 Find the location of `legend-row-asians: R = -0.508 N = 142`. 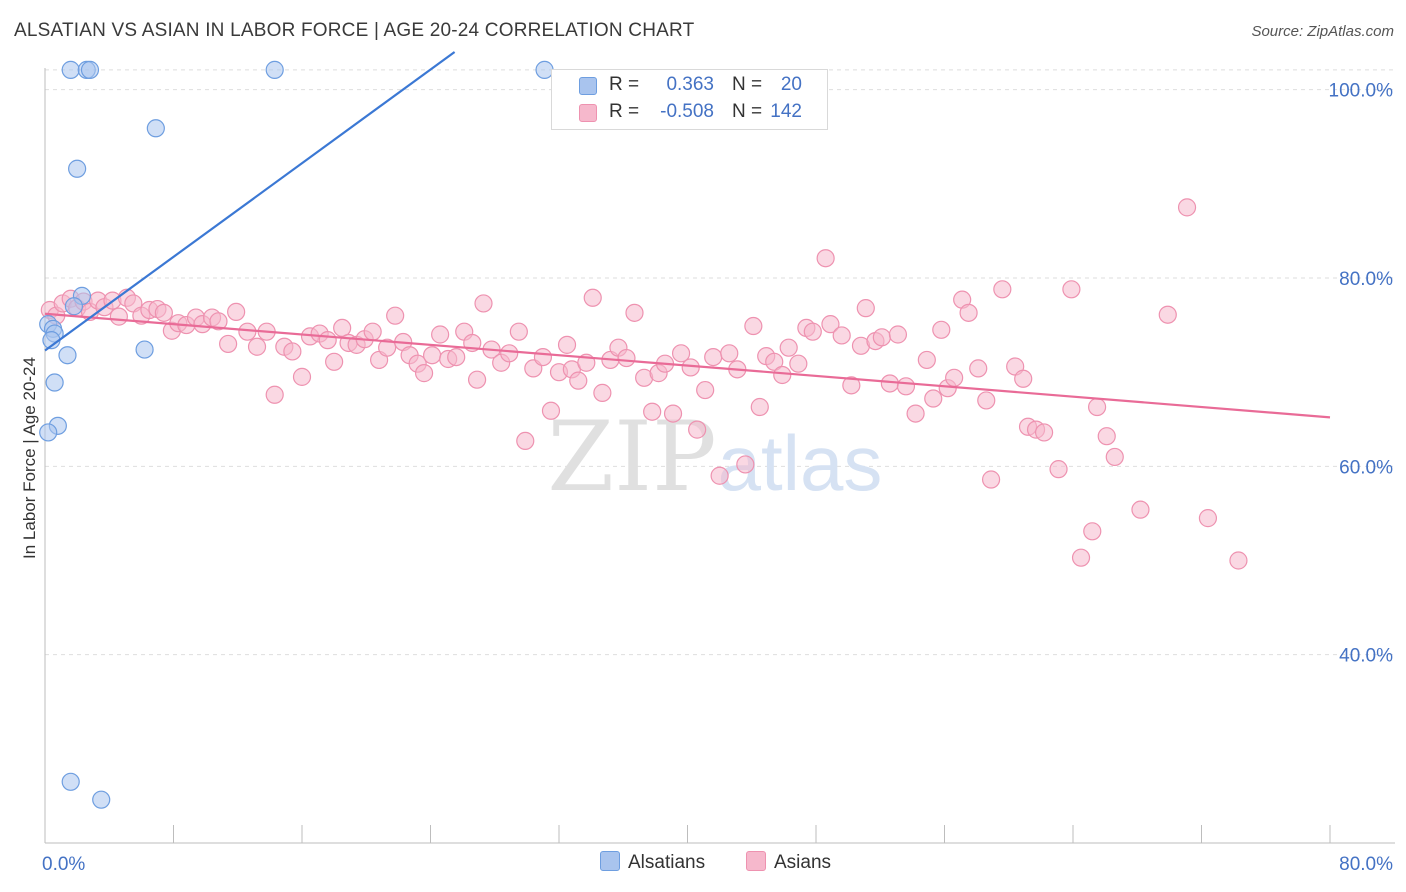

legend-row-asians: R = -0.508 N = 142 is located at coordinates (689, 113).